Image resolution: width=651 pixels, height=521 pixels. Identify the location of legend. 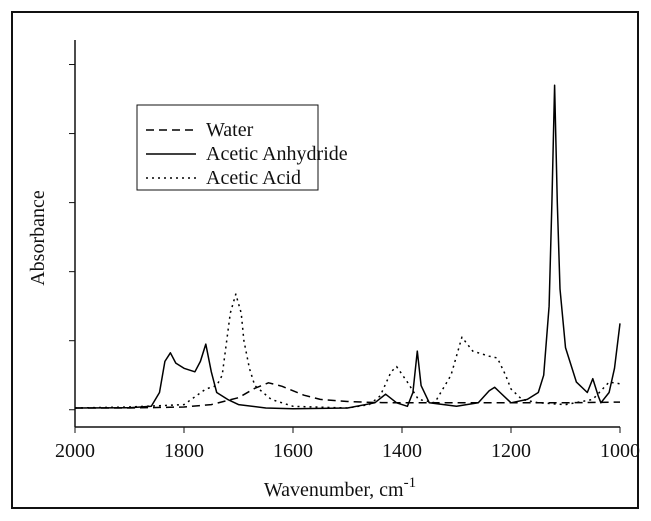
(227, 147).